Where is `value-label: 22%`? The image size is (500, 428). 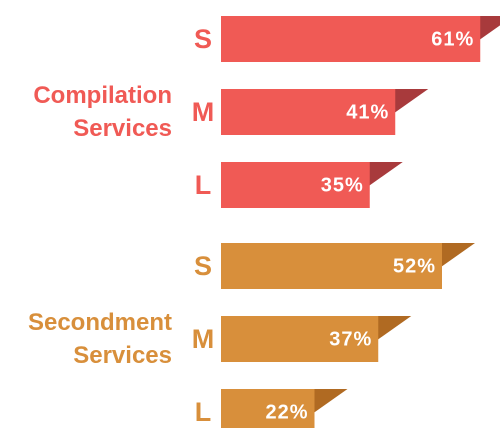 value-label: 22% is located at coordinates (286, 412).